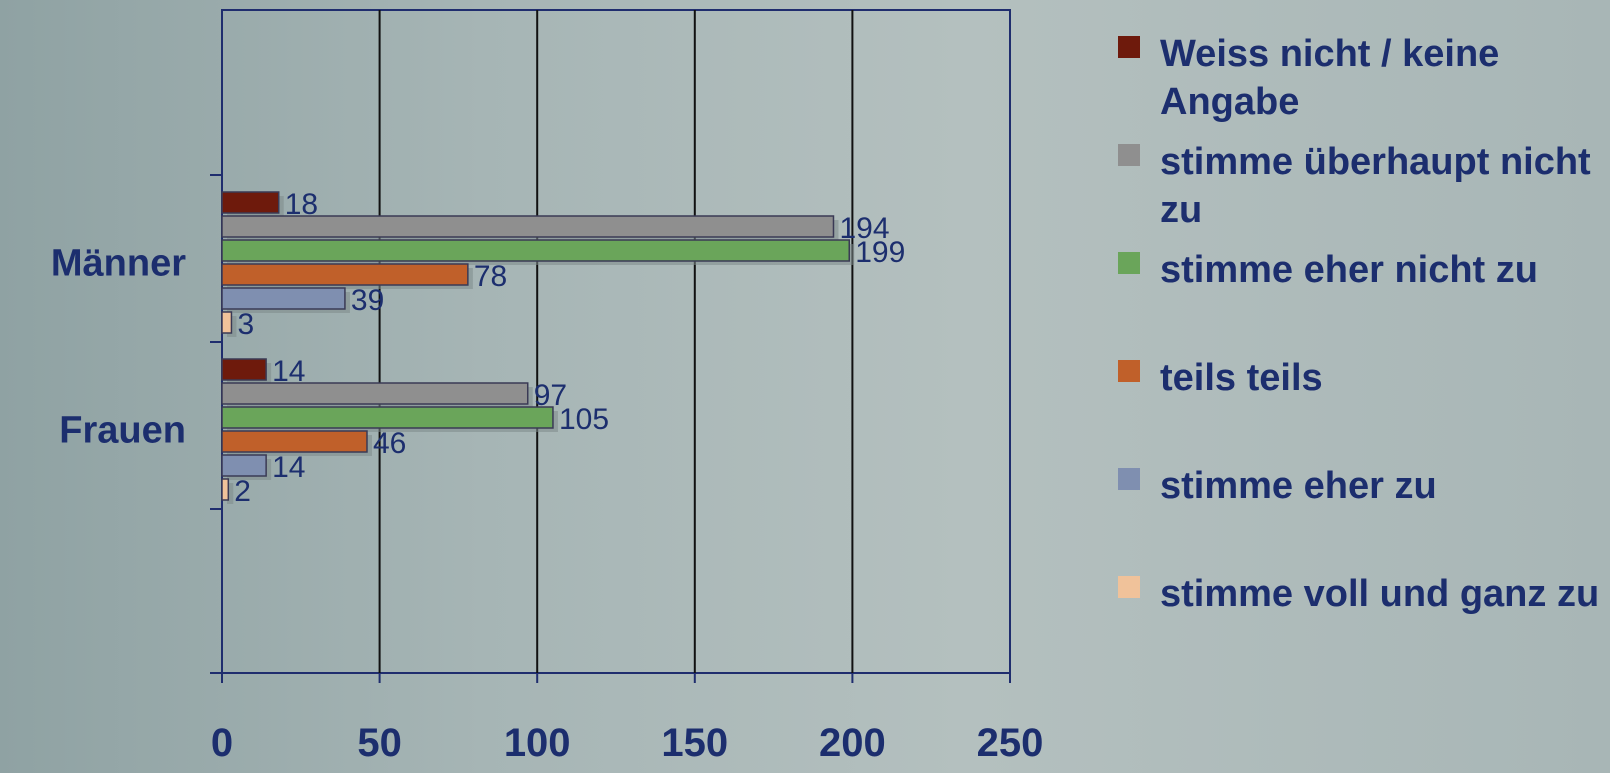 The height and width of the screenshot is (773, 1610). Describe the element at coordinates (490, 276) in the screenshot. I see `data-label: 78` at that location.